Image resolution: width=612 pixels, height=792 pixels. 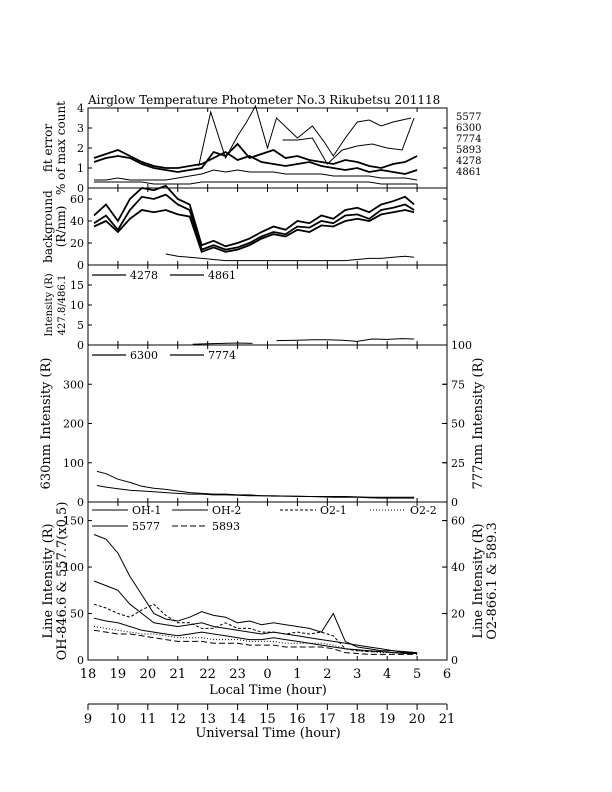 What do you see at coordinates (492, 581) in the screenshot?
I see `y-axis-label-right: O2-866.1 & 589.3` at bounding box center [492, 581].